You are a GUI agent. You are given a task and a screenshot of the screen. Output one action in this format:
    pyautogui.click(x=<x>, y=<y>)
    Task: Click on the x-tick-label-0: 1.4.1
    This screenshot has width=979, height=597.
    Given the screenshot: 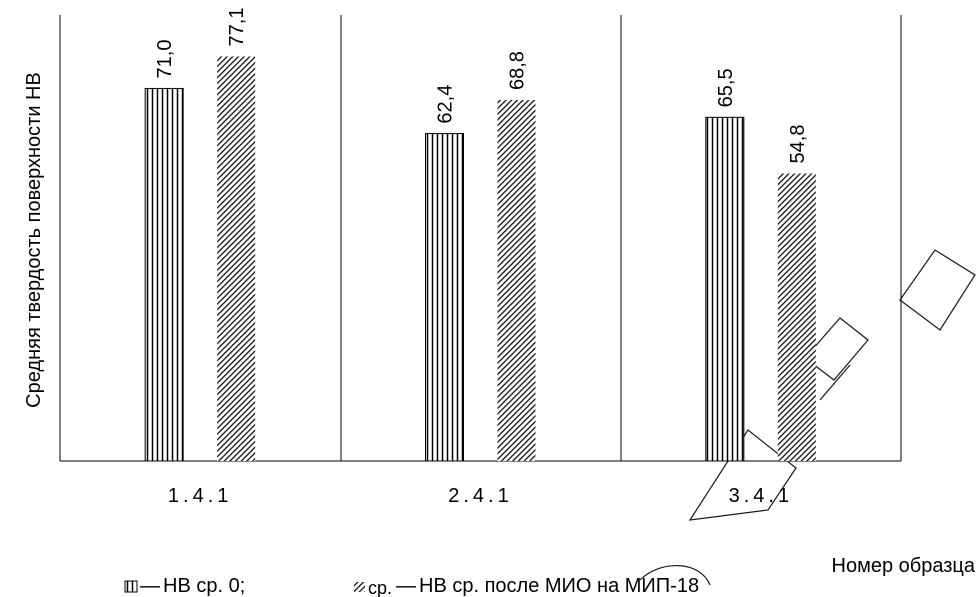 What is the action you would take?
    pyautogui.click(x=200, y=496)
    